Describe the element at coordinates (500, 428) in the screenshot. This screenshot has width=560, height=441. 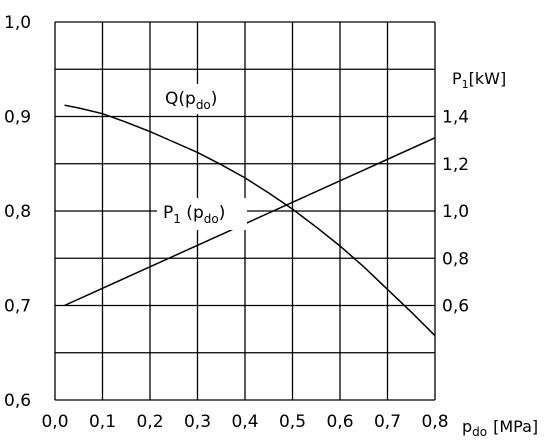
I see `x-axis-title: pdo [MPa]` at that location.